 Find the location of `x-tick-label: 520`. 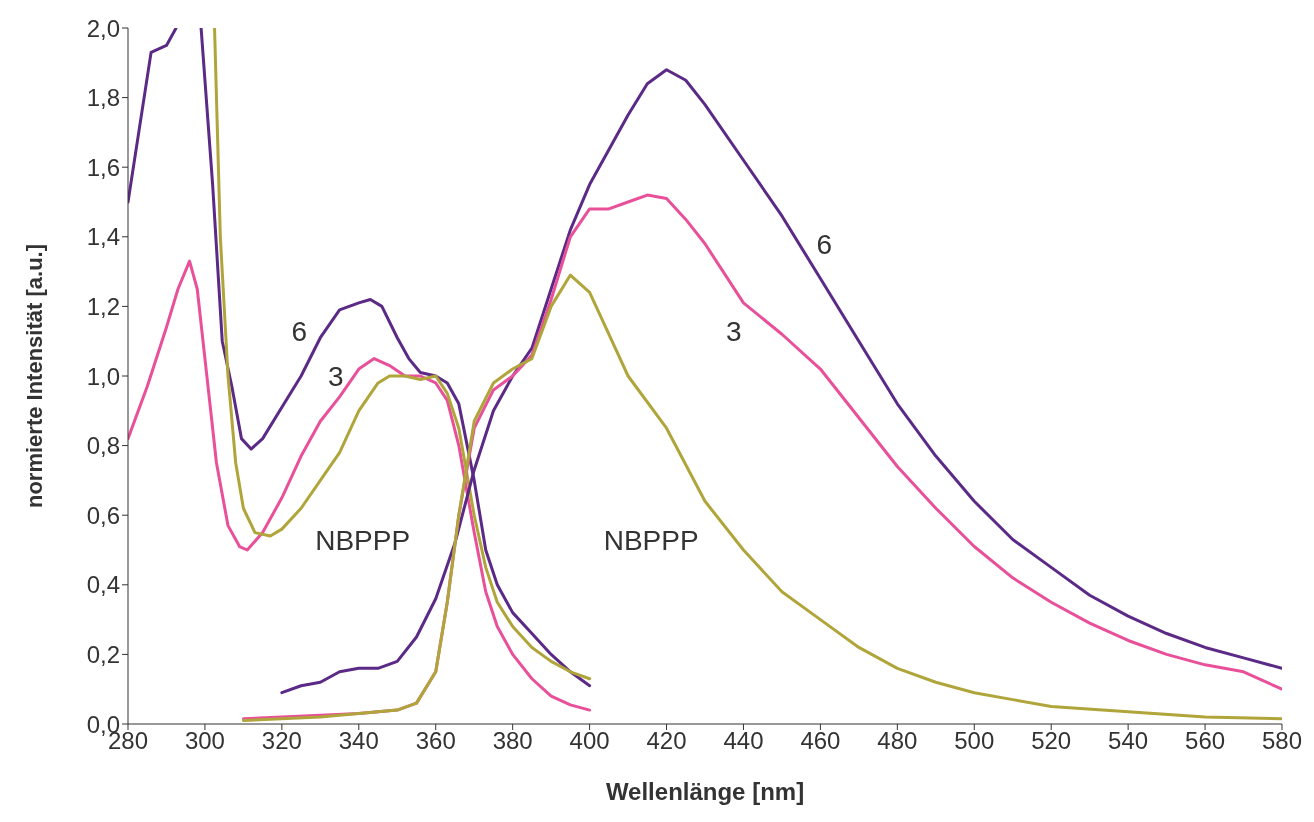

x-tick-label: 520 is located at coordinates (1051, 741).